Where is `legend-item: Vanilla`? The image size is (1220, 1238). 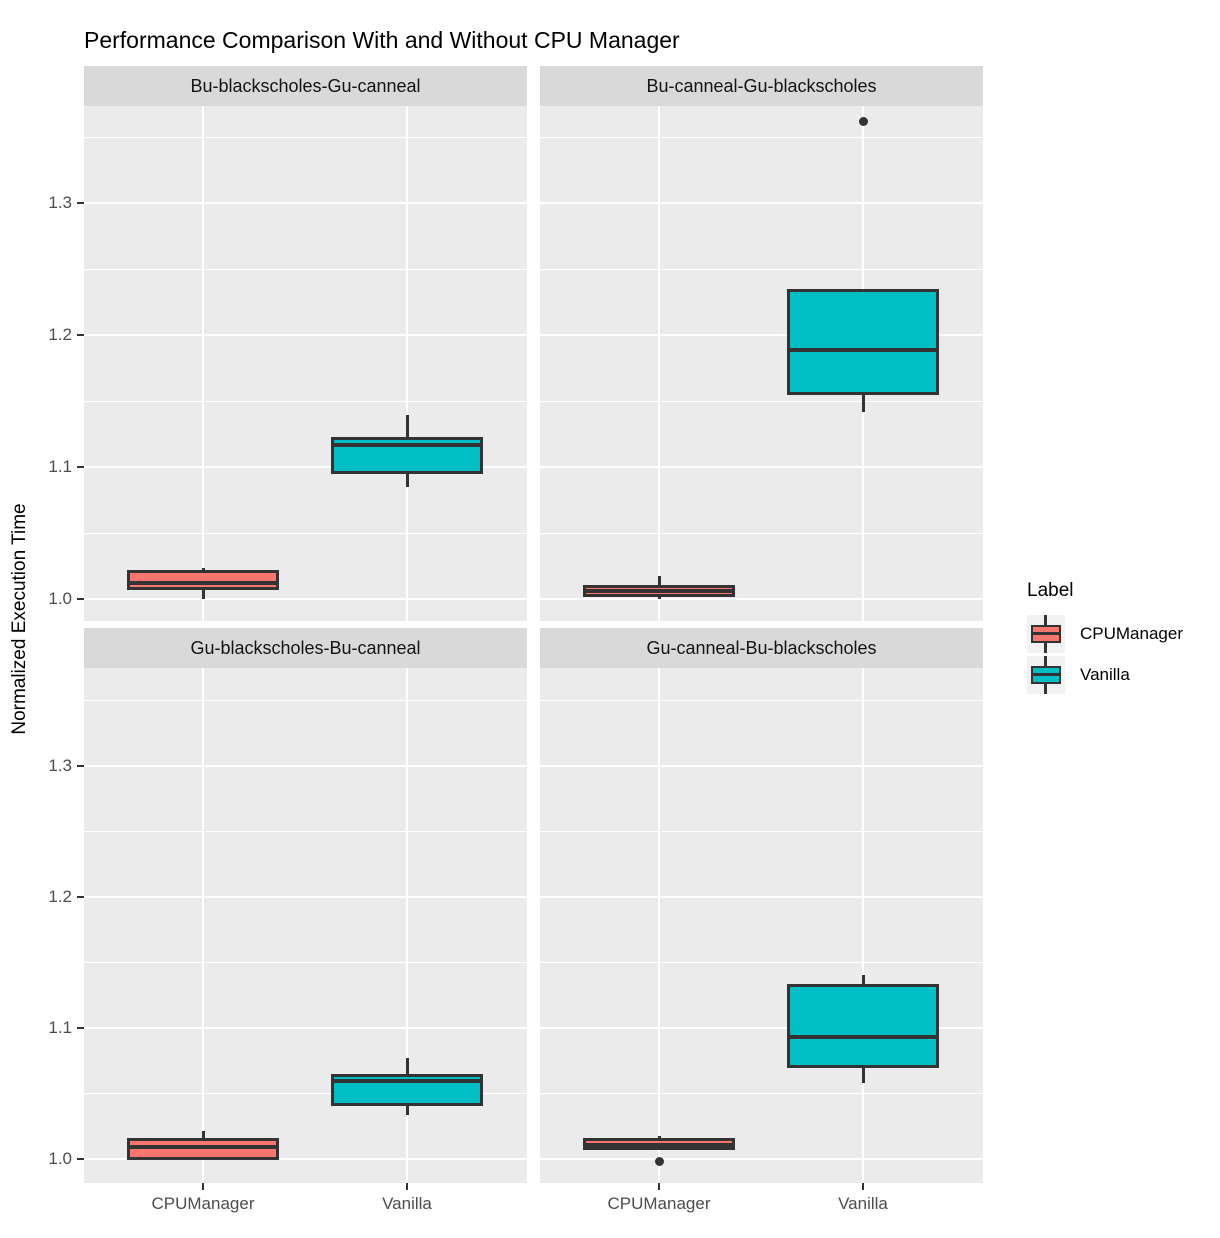 legend-item: Vanilla is located at coordinates (1105, 675).